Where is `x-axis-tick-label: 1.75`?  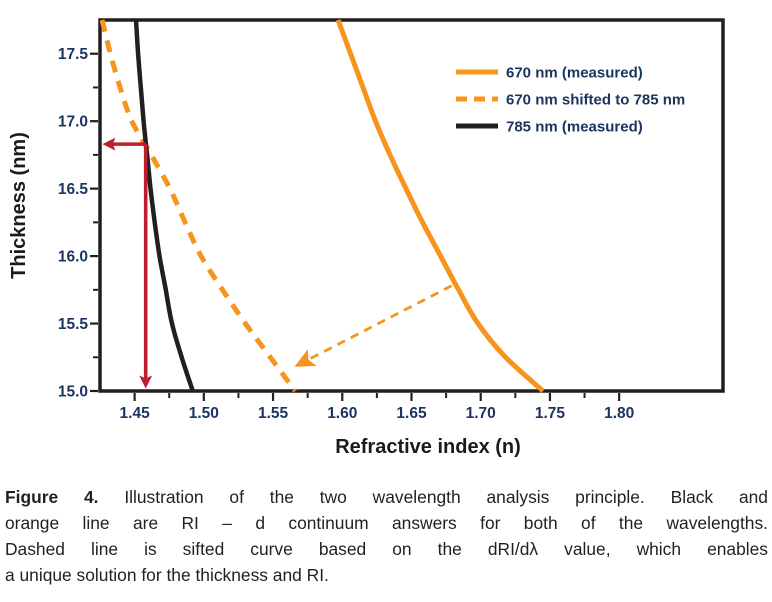
x-axis-tick-label: 1.75 is located at coordinates (550, 413).